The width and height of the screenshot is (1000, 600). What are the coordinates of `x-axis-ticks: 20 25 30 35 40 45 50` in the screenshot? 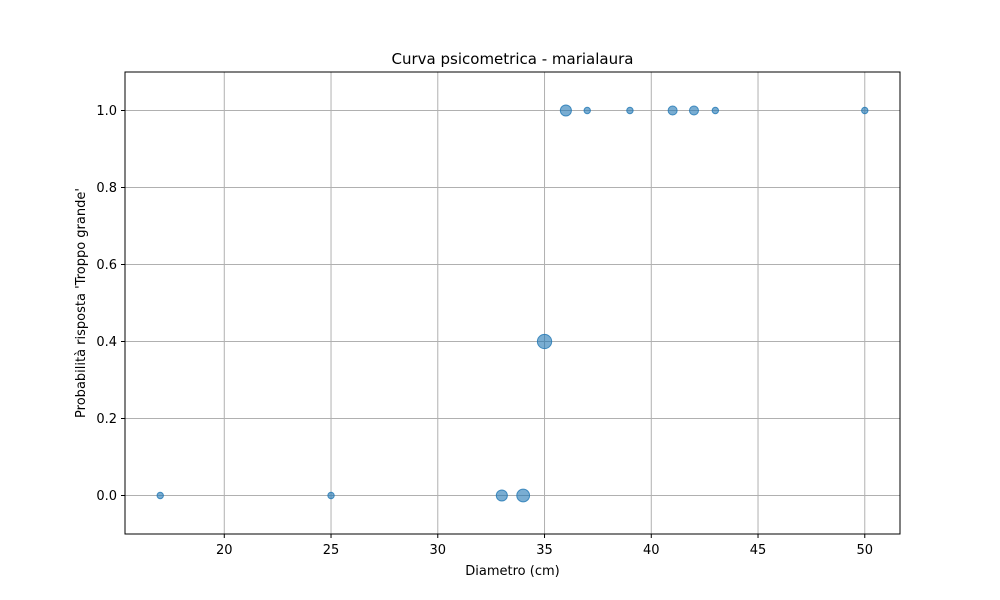 It's located at (544, 546).